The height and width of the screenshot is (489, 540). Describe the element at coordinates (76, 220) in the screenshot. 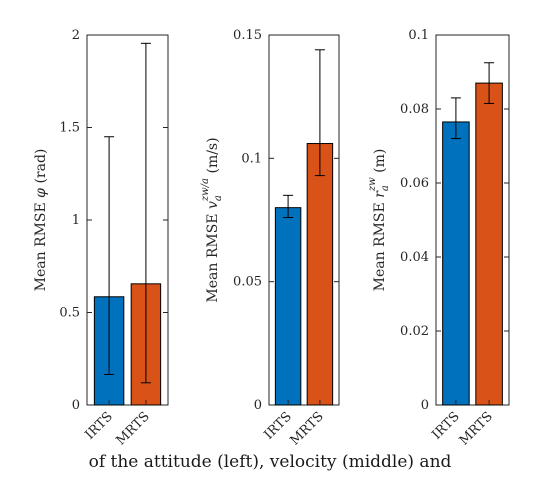

I see `y-tick-label: 1` at that location.